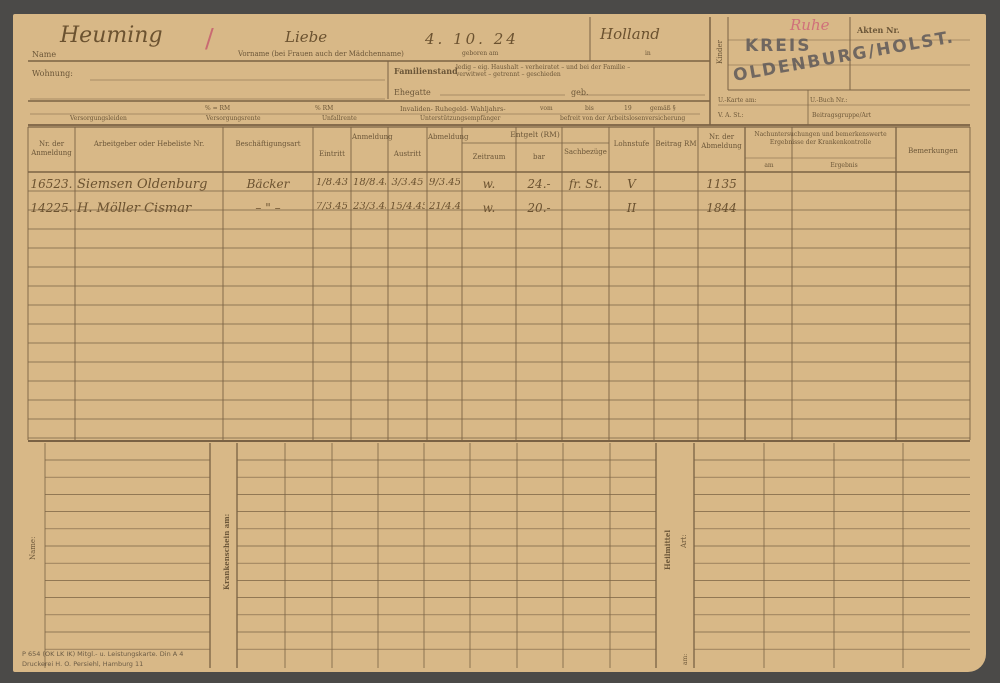  What do you see at coordinates (372, 137) in the screenshot?
I see `column-header: Anmeldung` at bounding box center [372, 137].